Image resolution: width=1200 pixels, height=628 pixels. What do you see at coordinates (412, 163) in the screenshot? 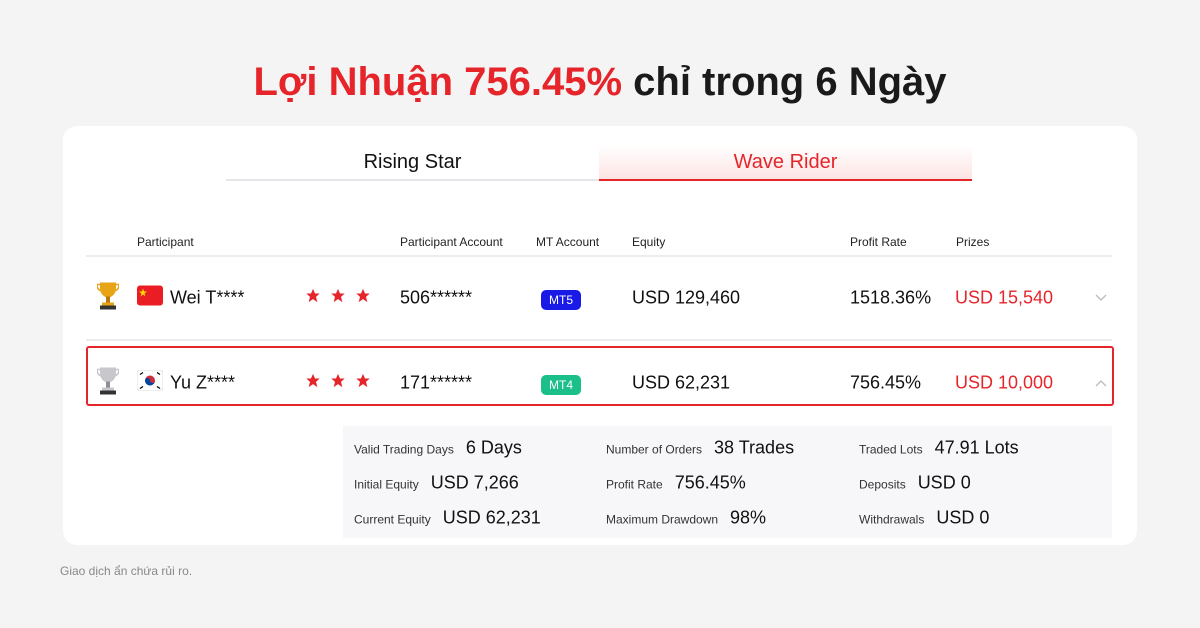
I see `tab-rising-star: Rising Star` at bounding box center [412, 163].